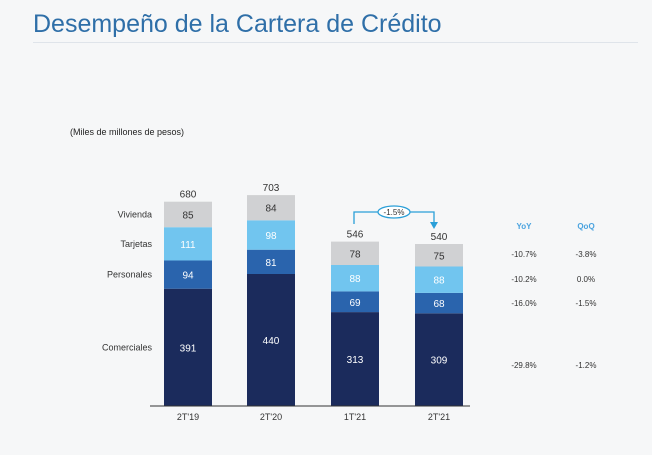 The image size is (652, 455). I want to click on segment-value-label: 313, so click(355, 360).